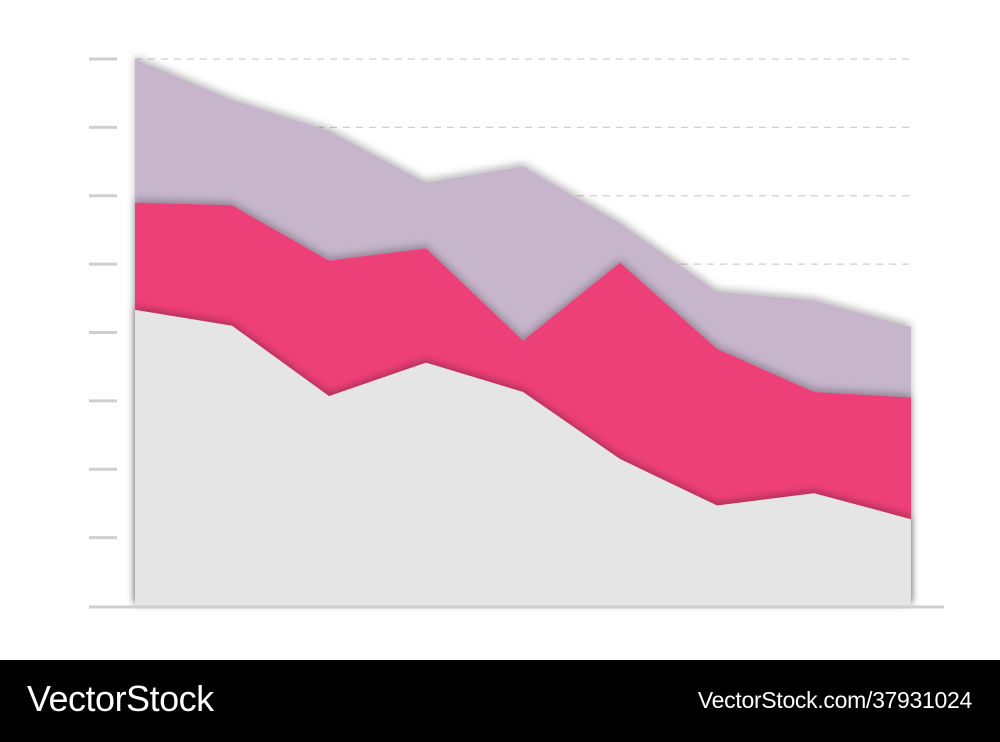 The height and width of the screenshot is (742, 1000). Describe the element at coordinates (500, 701) in the screenshot. I see `watermark-bar: VectorStock VectorStock.com/37931024` at that location.